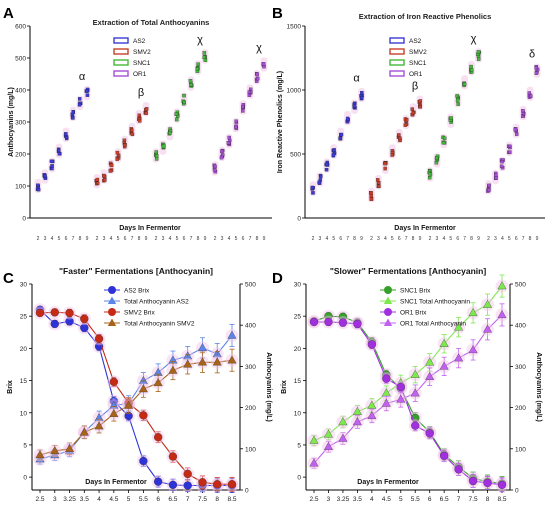 The image size is (550, 516). What do you see at coordinates (25, 478) in the screenshot?
I see `y-tick-label: 0` at bounding box center [25, 478].